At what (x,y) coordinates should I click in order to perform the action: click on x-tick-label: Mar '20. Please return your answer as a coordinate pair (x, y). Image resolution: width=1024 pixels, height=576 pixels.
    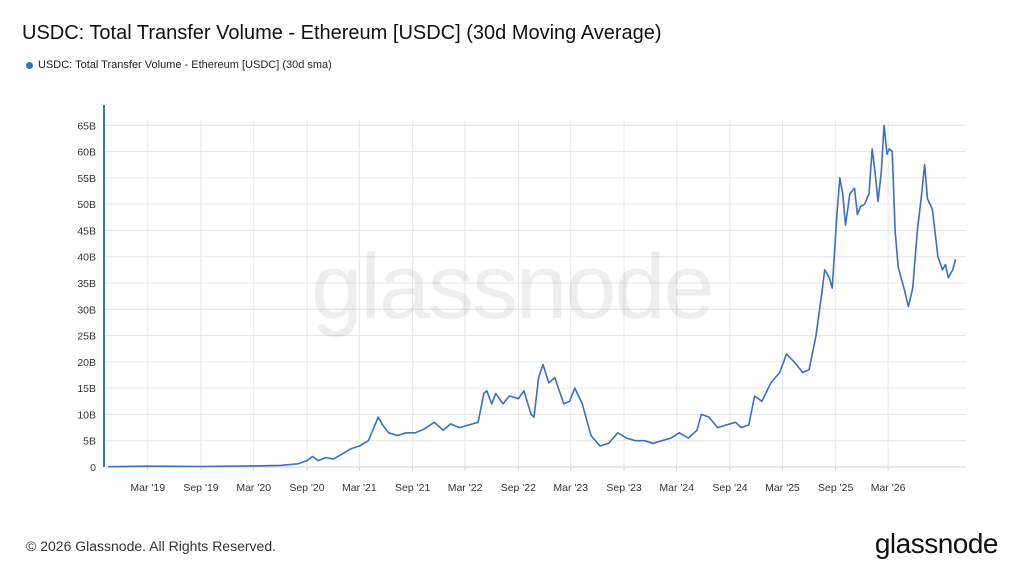
    Looking at the image, I should click on (253, 488).